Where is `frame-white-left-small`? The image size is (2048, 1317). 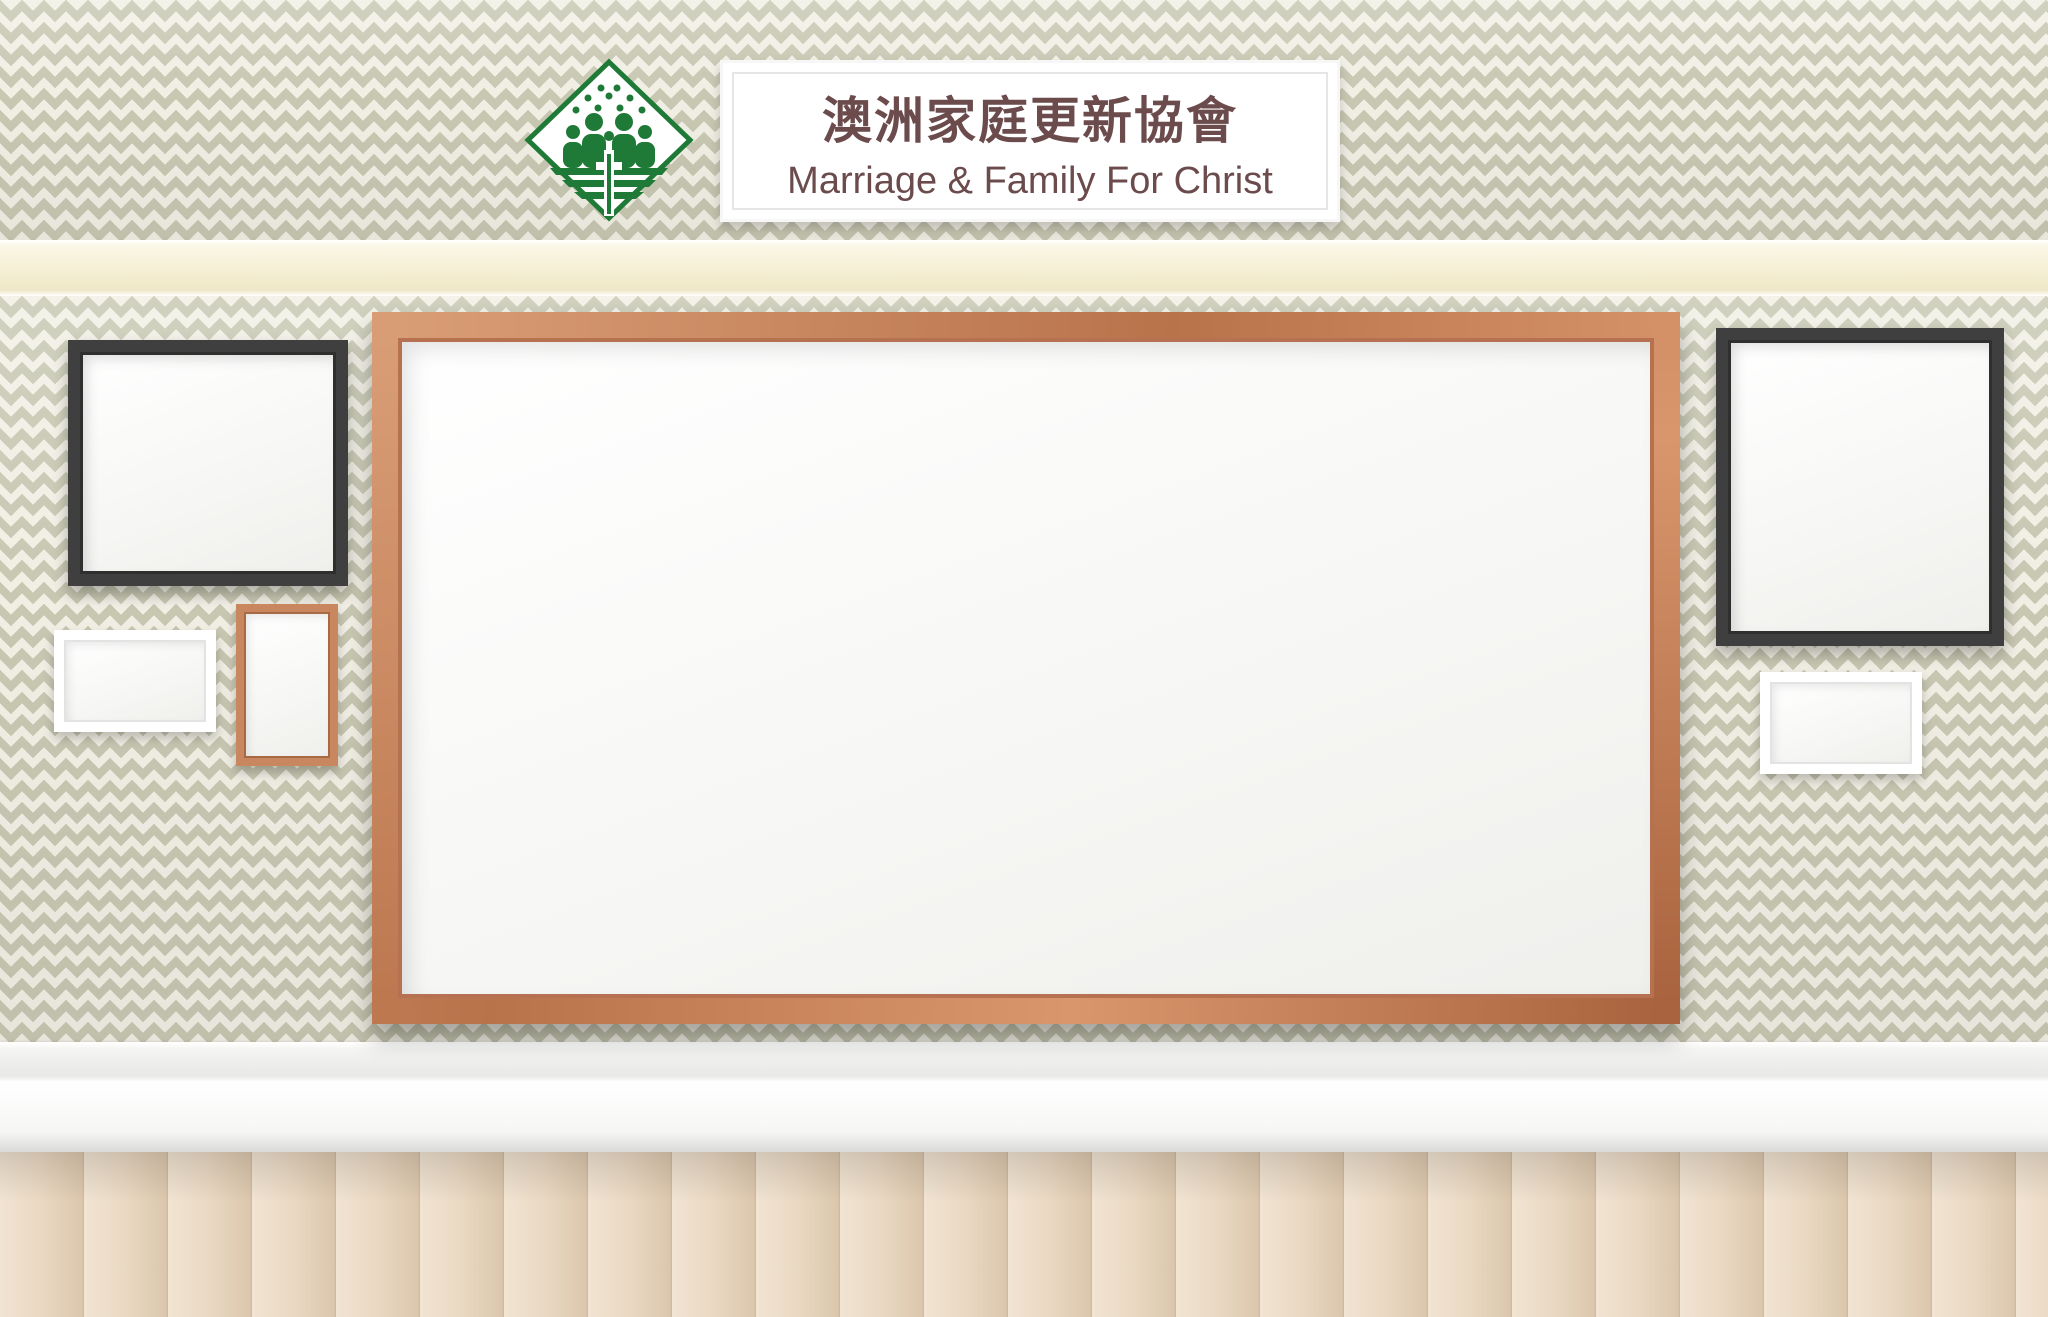 frame-white-left-small is located at coordinates (135, 681).